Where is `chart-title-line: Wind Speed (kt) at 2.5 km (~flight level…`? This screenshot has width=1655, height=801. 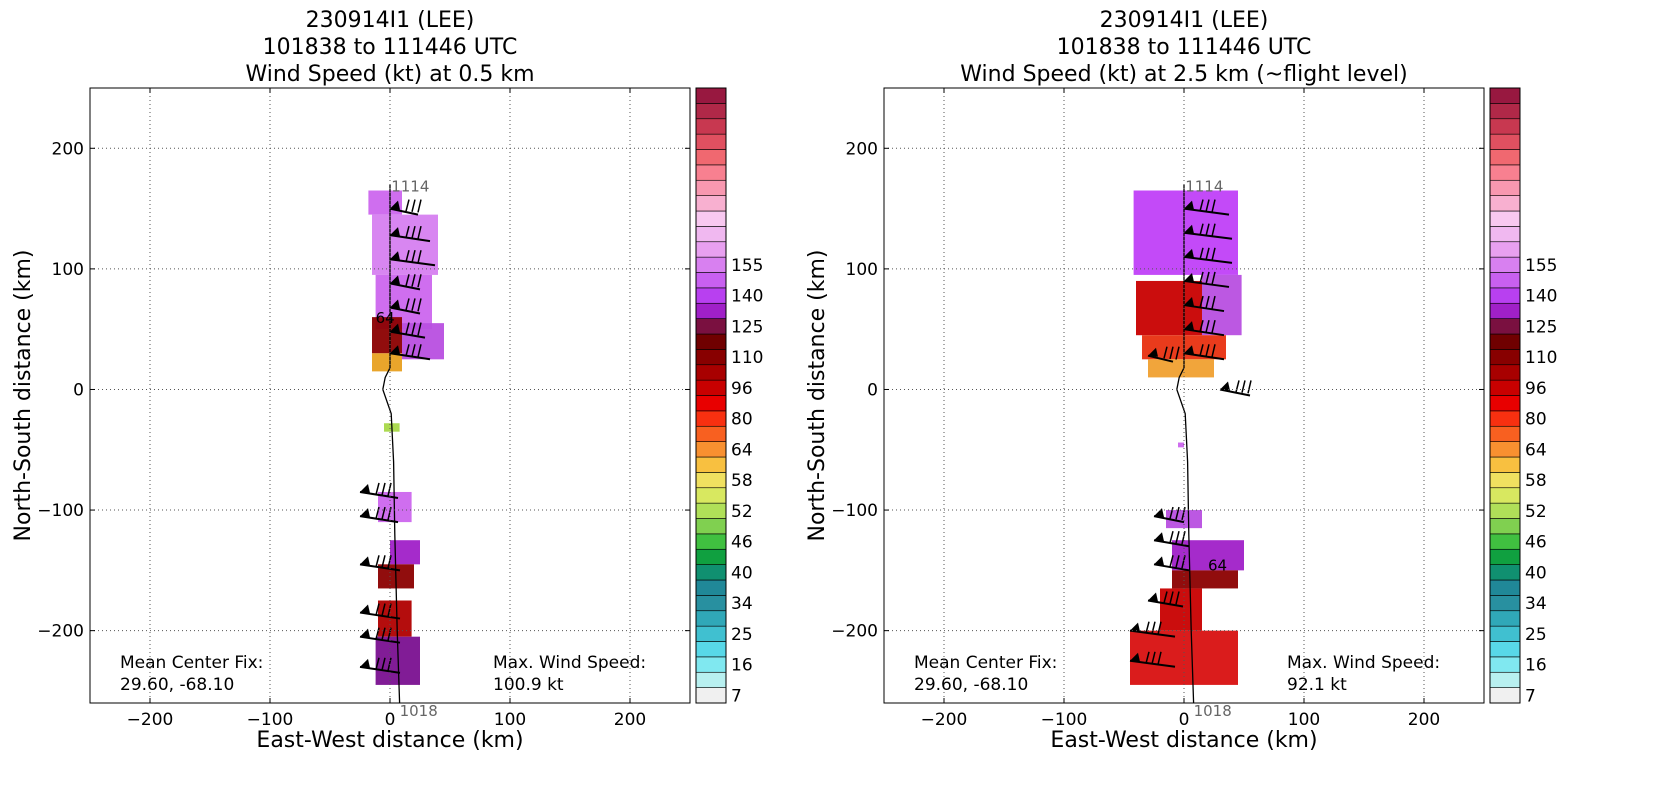
chart-title-line: Wind Speed (kt) at 2.5 km (~flight level… is located at coordinates (1183, 74).